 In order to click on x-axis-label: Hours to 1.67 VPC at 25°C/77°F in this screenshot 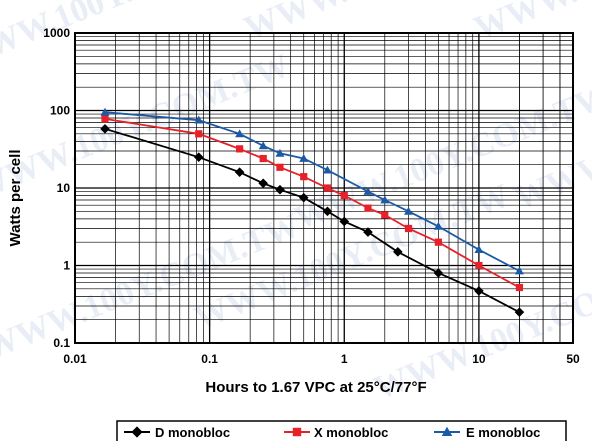, I will do `click(315, 387)`.